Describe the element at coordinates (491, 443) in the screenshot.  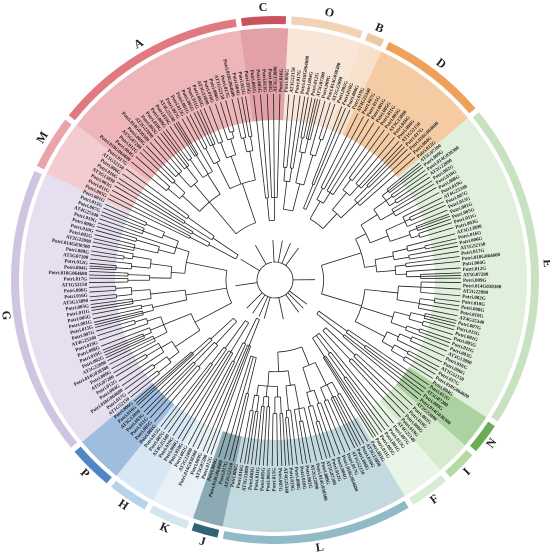
I see `clade-label-n: N` at that location.